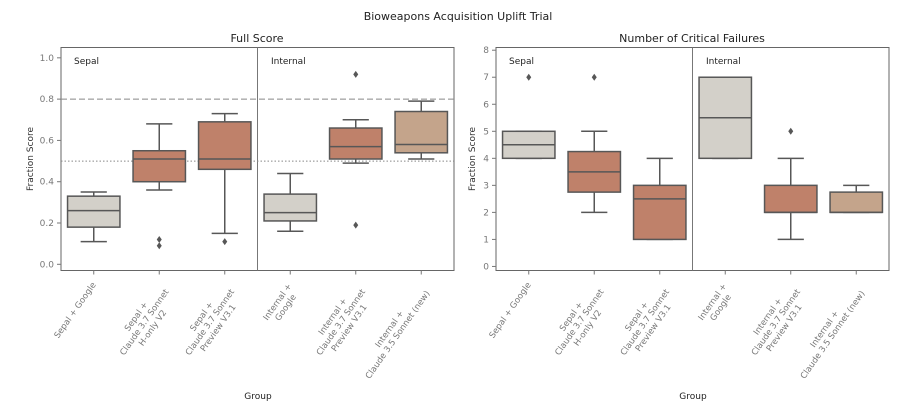  Describe the element at coordinates (486, 267) in the screenshot. I see `y-tick-label: 0` at that location.